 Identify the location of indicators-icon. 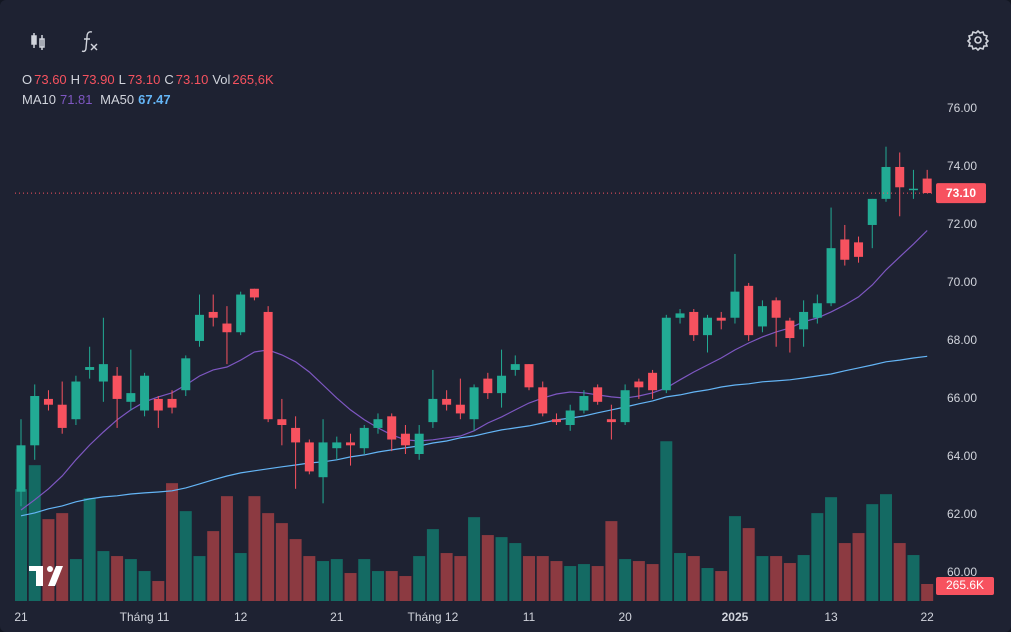
(89, 42).